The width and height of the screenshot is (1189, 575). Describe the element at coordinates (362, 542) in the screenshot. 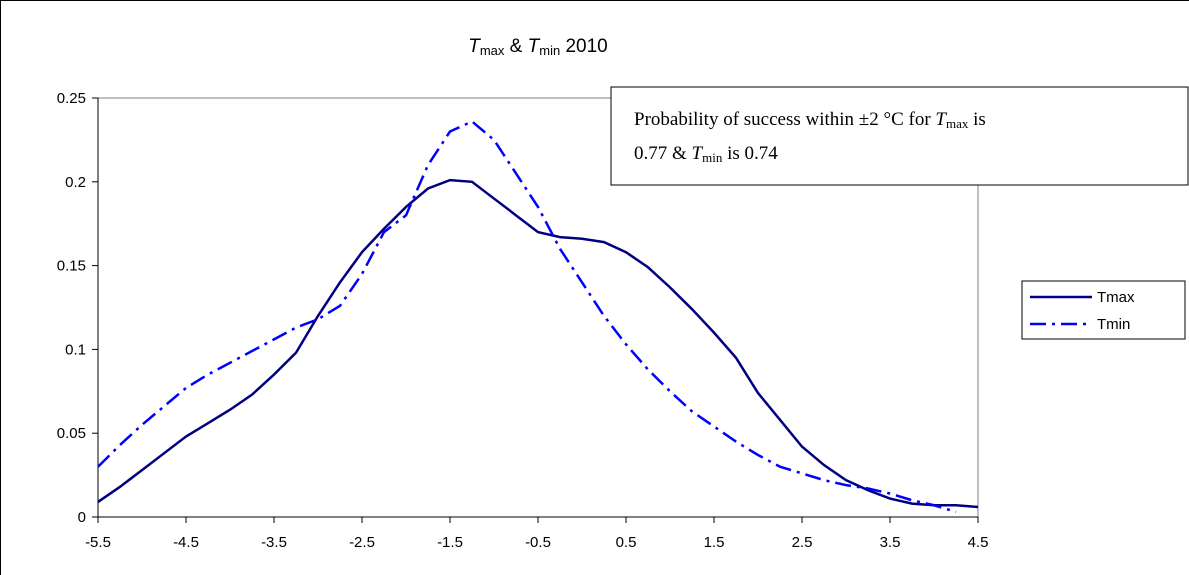

I see `x-tick-label: -2.5` at that location.